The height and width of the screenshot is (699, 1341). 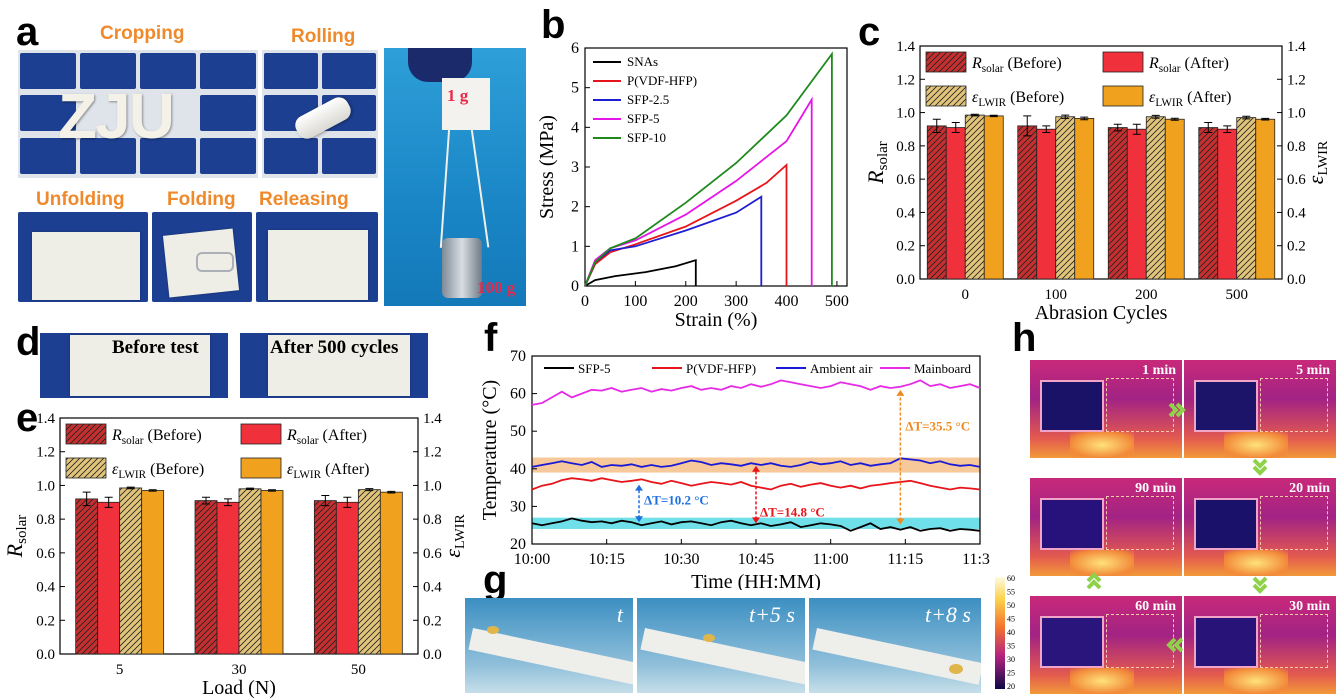 What do you see at coordinates (83, 257) in the screenshot?
I see `unfolding-photo` at bounding box center [83, 257].